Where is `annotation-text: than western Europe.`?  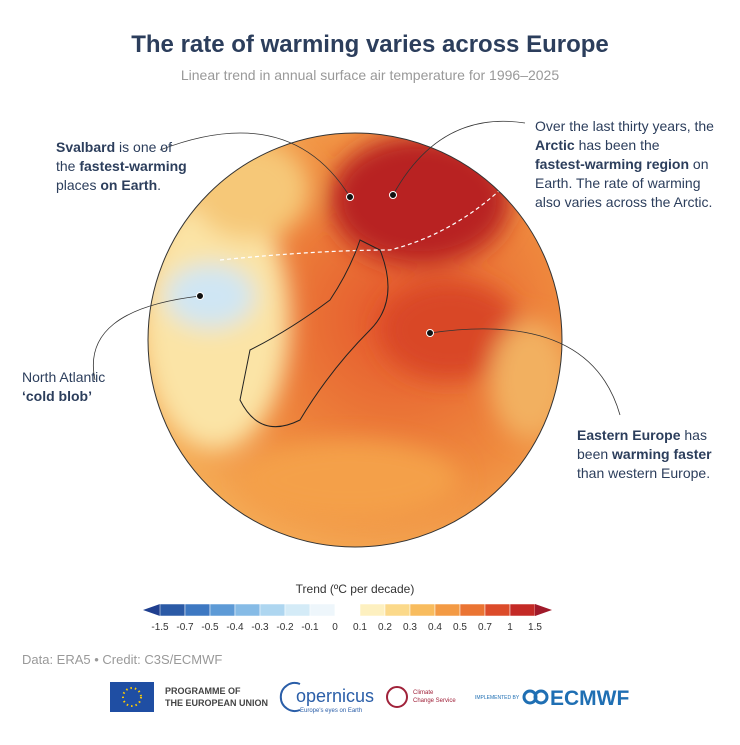 annotation-text: than western Europe. is located at coordinates (643, 473).